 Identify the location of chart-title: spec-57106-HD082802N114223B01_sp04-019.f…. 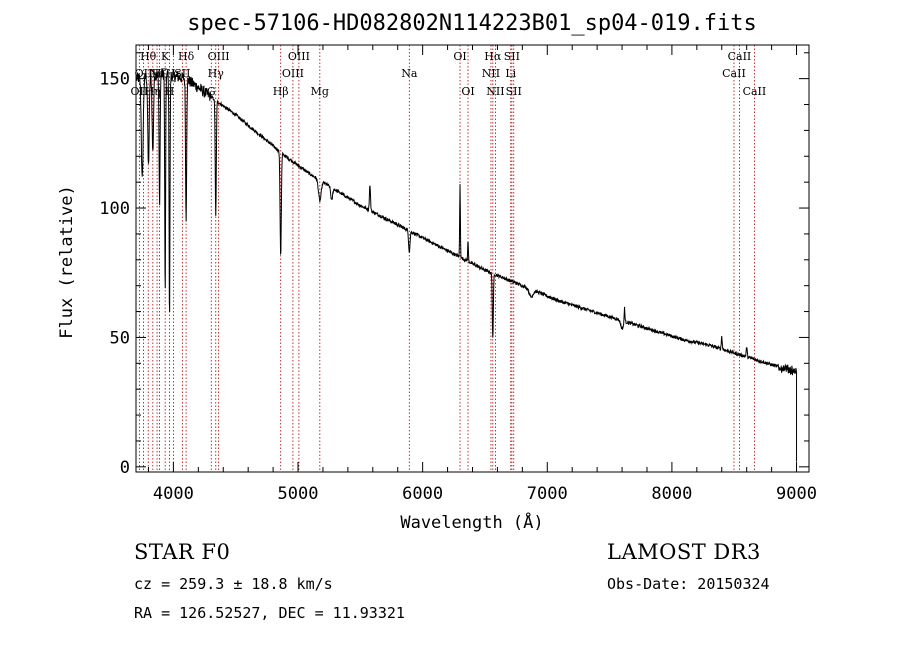
(472, 23).